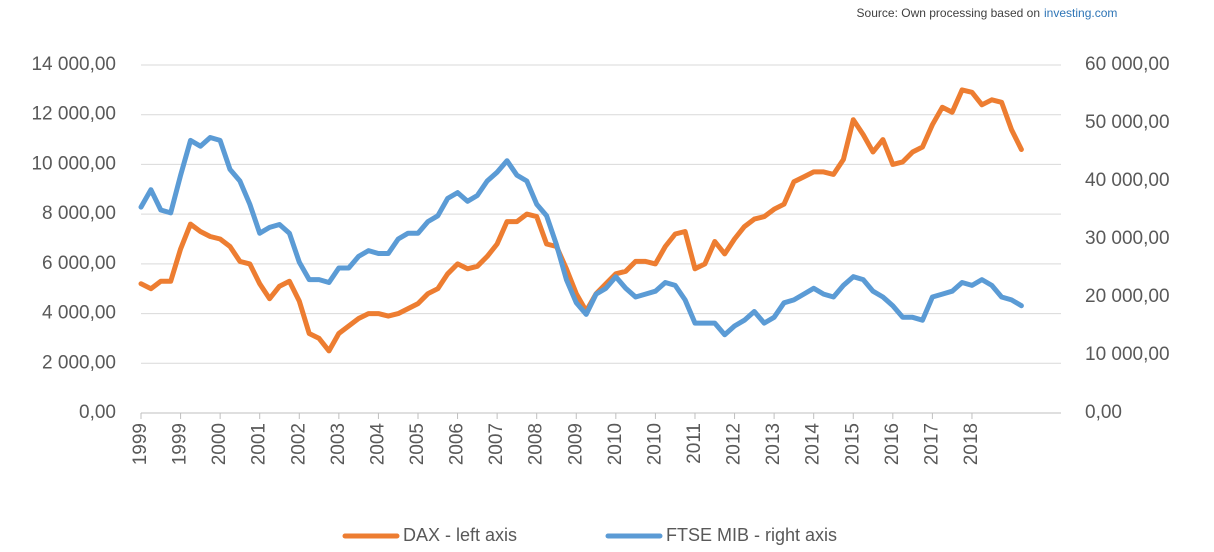 This screenshot has height=552, width=1214. I want to click on x-tick-label: 2009, so click(575, 444).